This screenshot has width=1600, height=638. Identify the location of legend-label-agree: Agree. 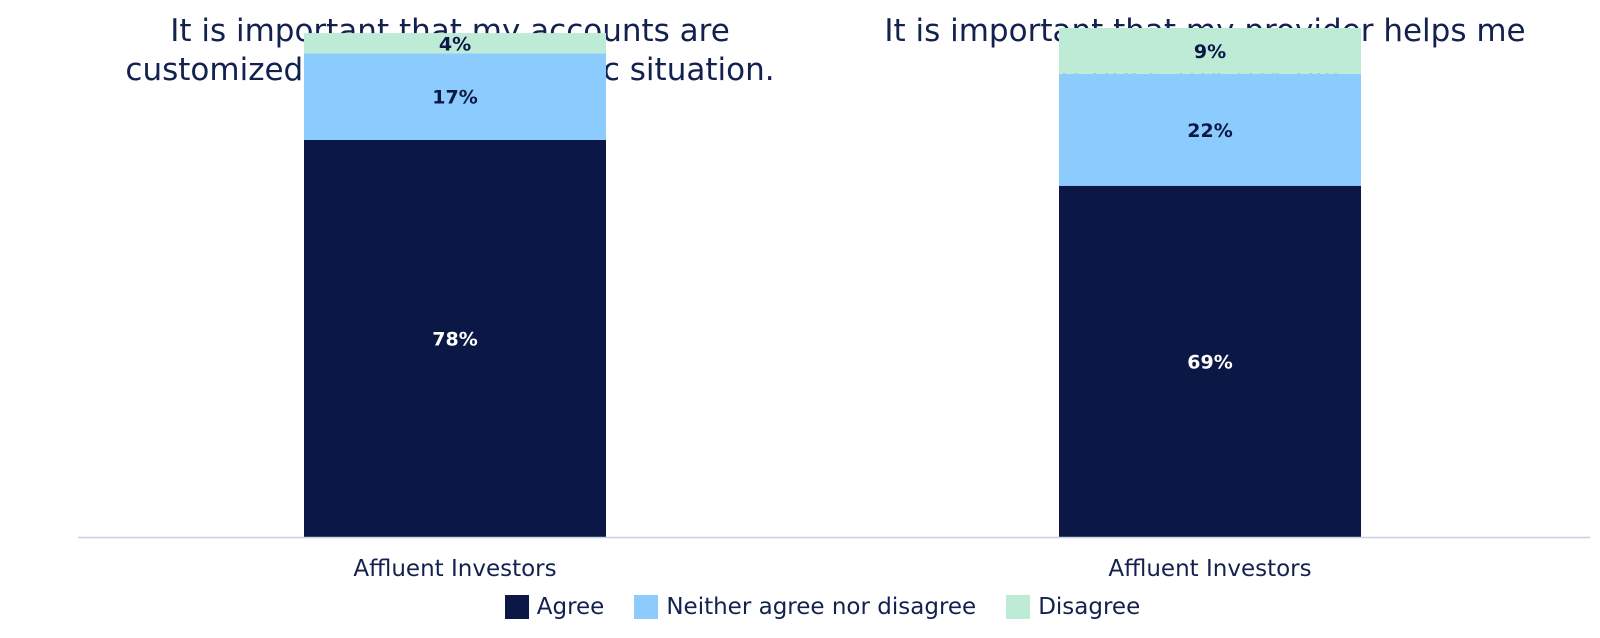
(570, 607).